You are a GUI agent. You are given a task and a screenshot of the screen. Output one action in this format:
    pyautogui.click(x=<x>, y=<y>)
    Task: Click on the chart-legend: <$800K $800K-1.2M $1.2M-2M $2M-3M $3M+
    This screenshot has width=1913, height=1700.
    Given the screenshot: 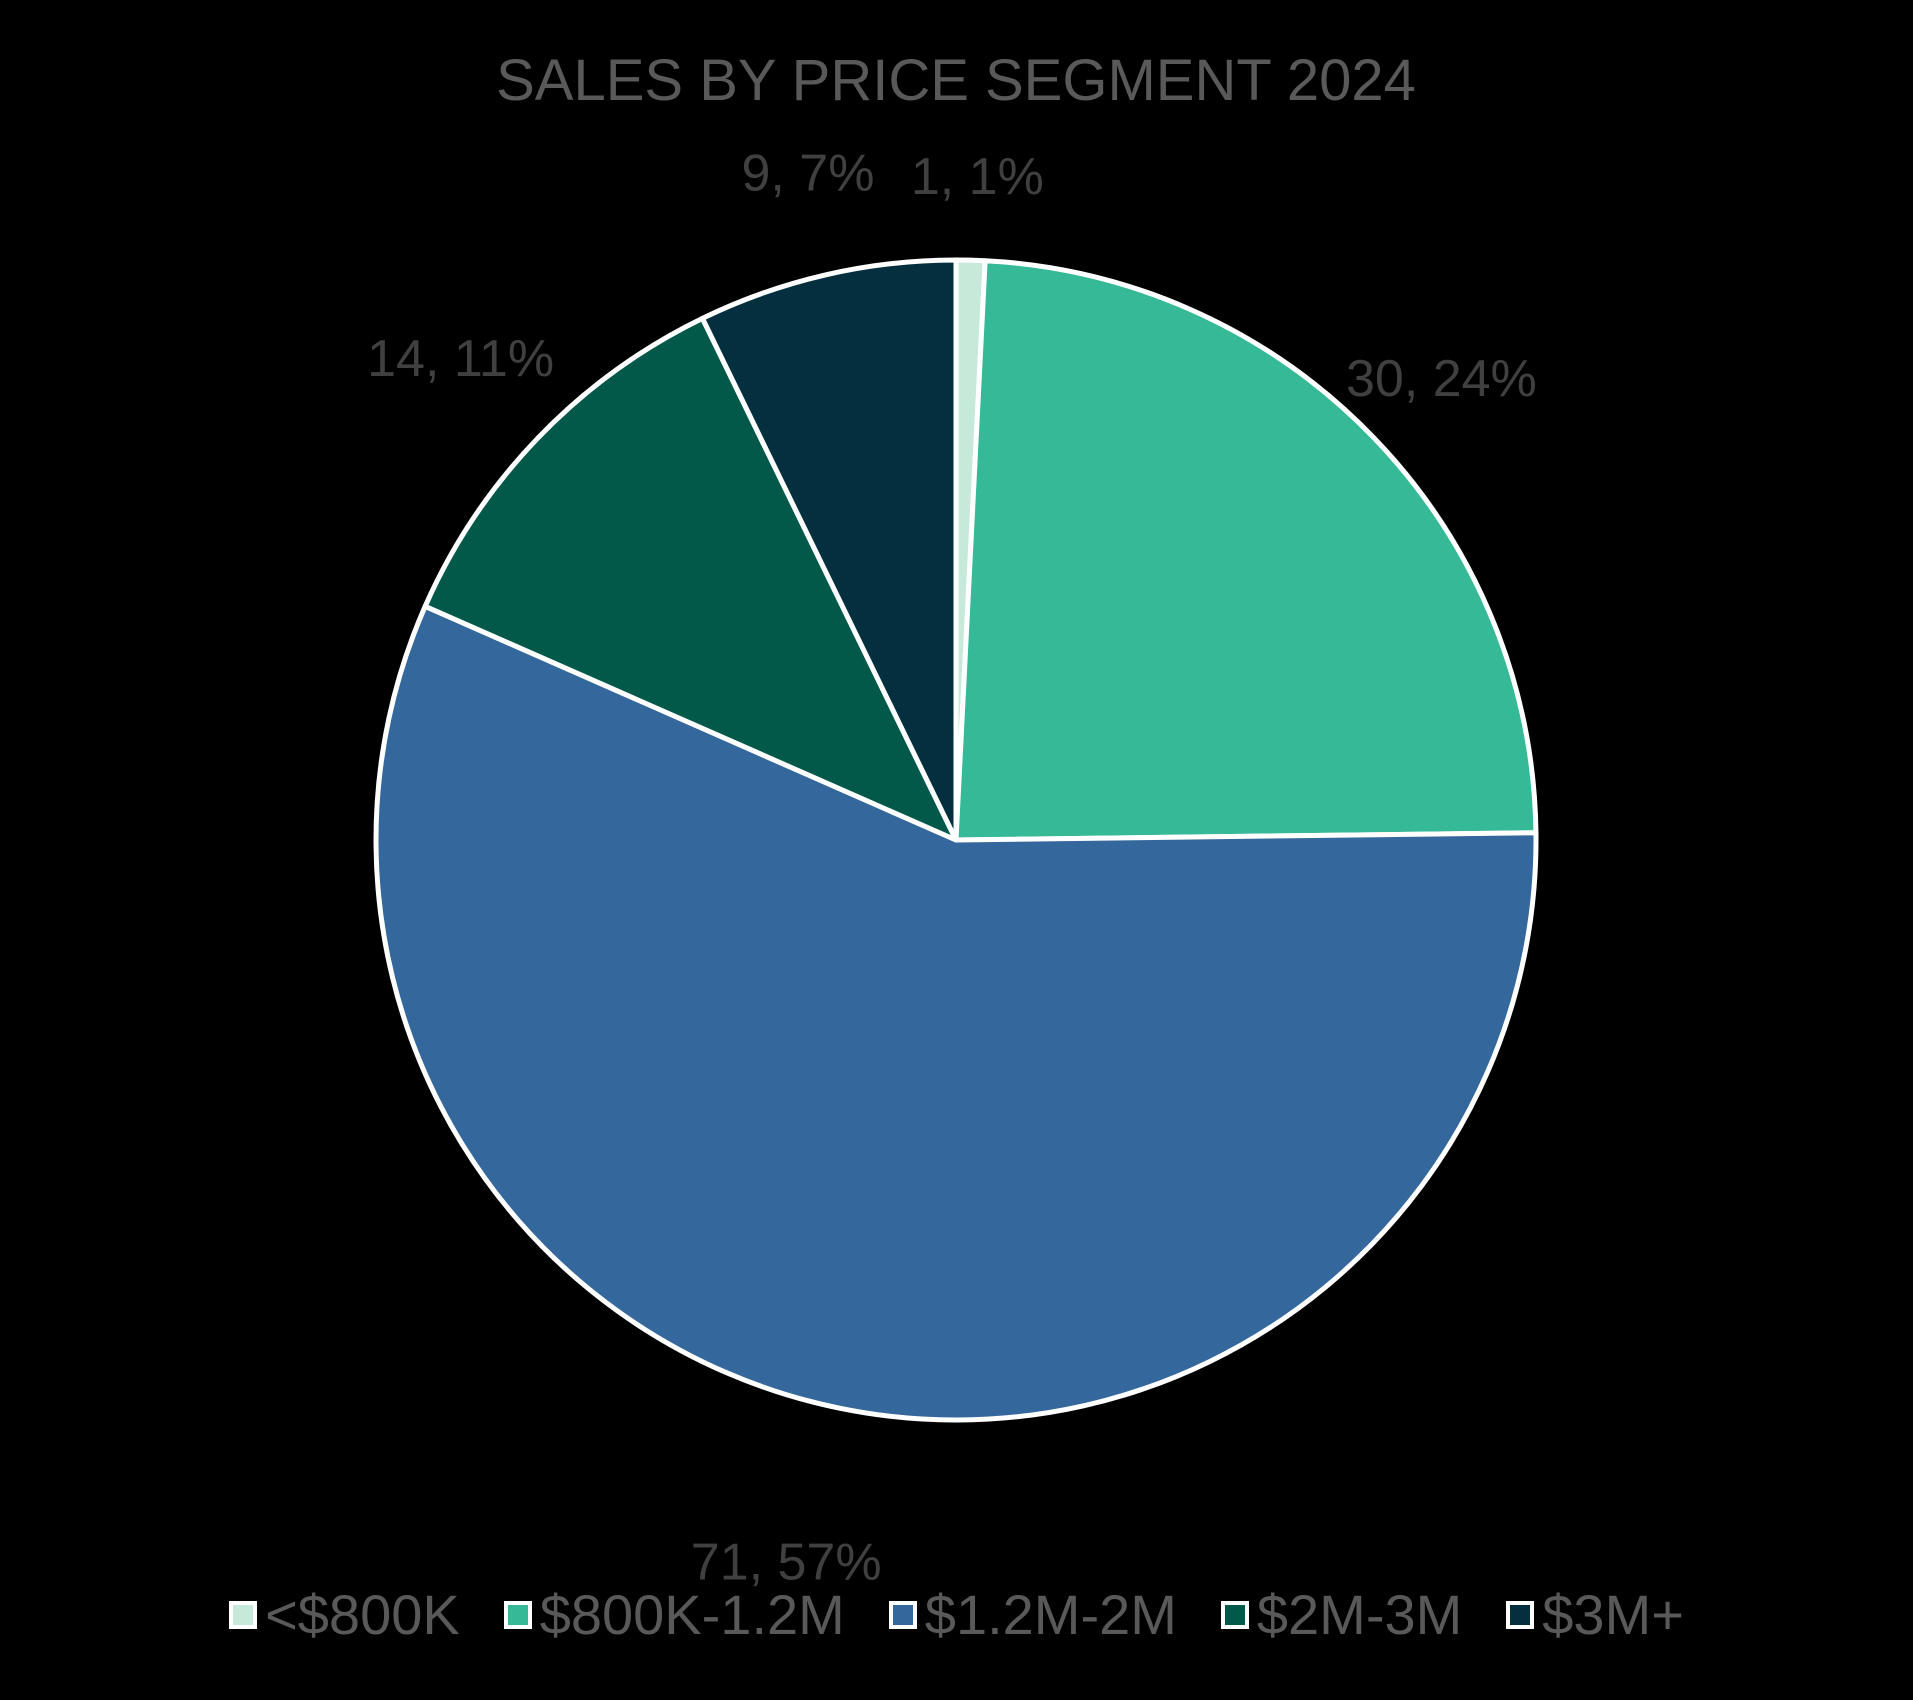 What is the action you would take?
    pyautogui.click(x=956, y=1615)
    